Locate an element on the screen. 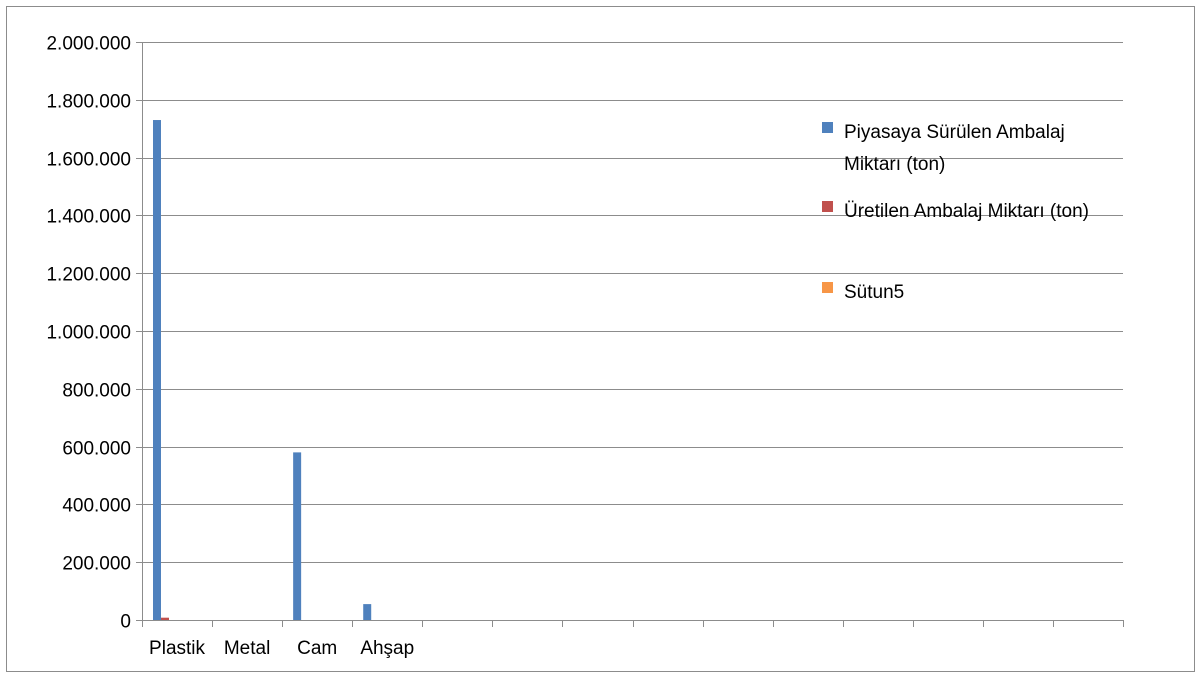  x-axis-tick-labels: Plastik Metal Cam Ahşap is located at coordinates (281, 648).